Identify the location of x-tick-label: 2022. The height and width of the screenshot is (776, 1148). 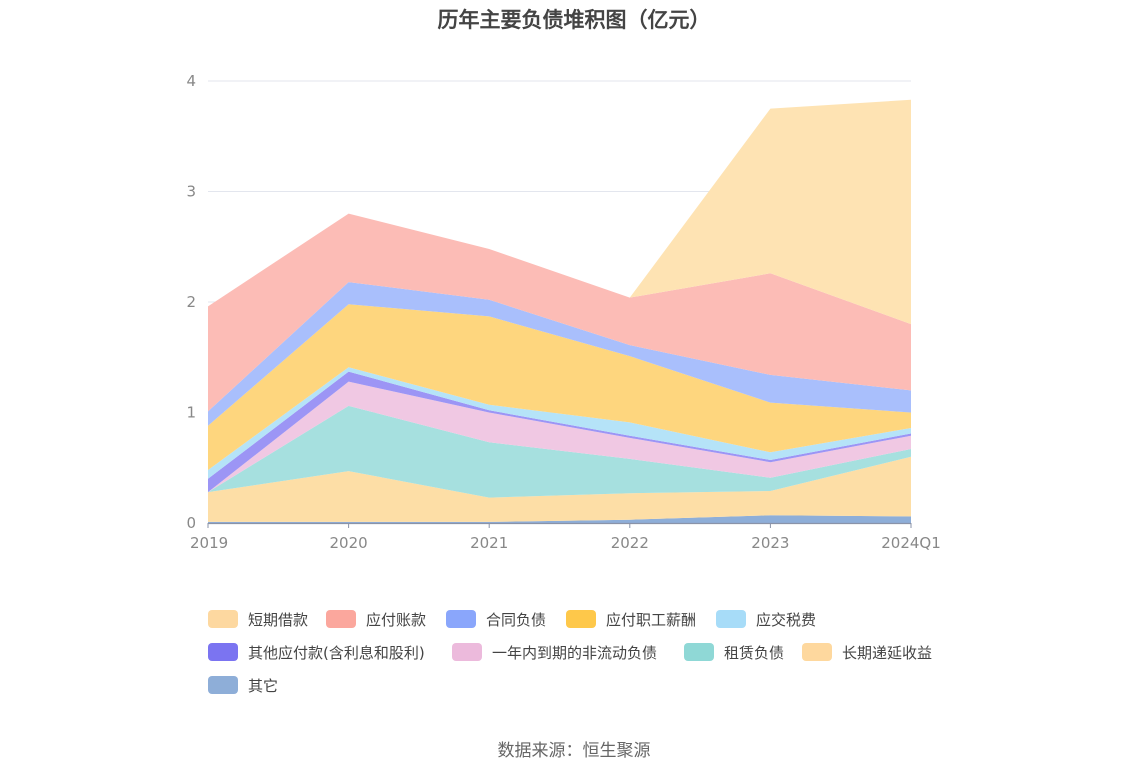
(630, 543).